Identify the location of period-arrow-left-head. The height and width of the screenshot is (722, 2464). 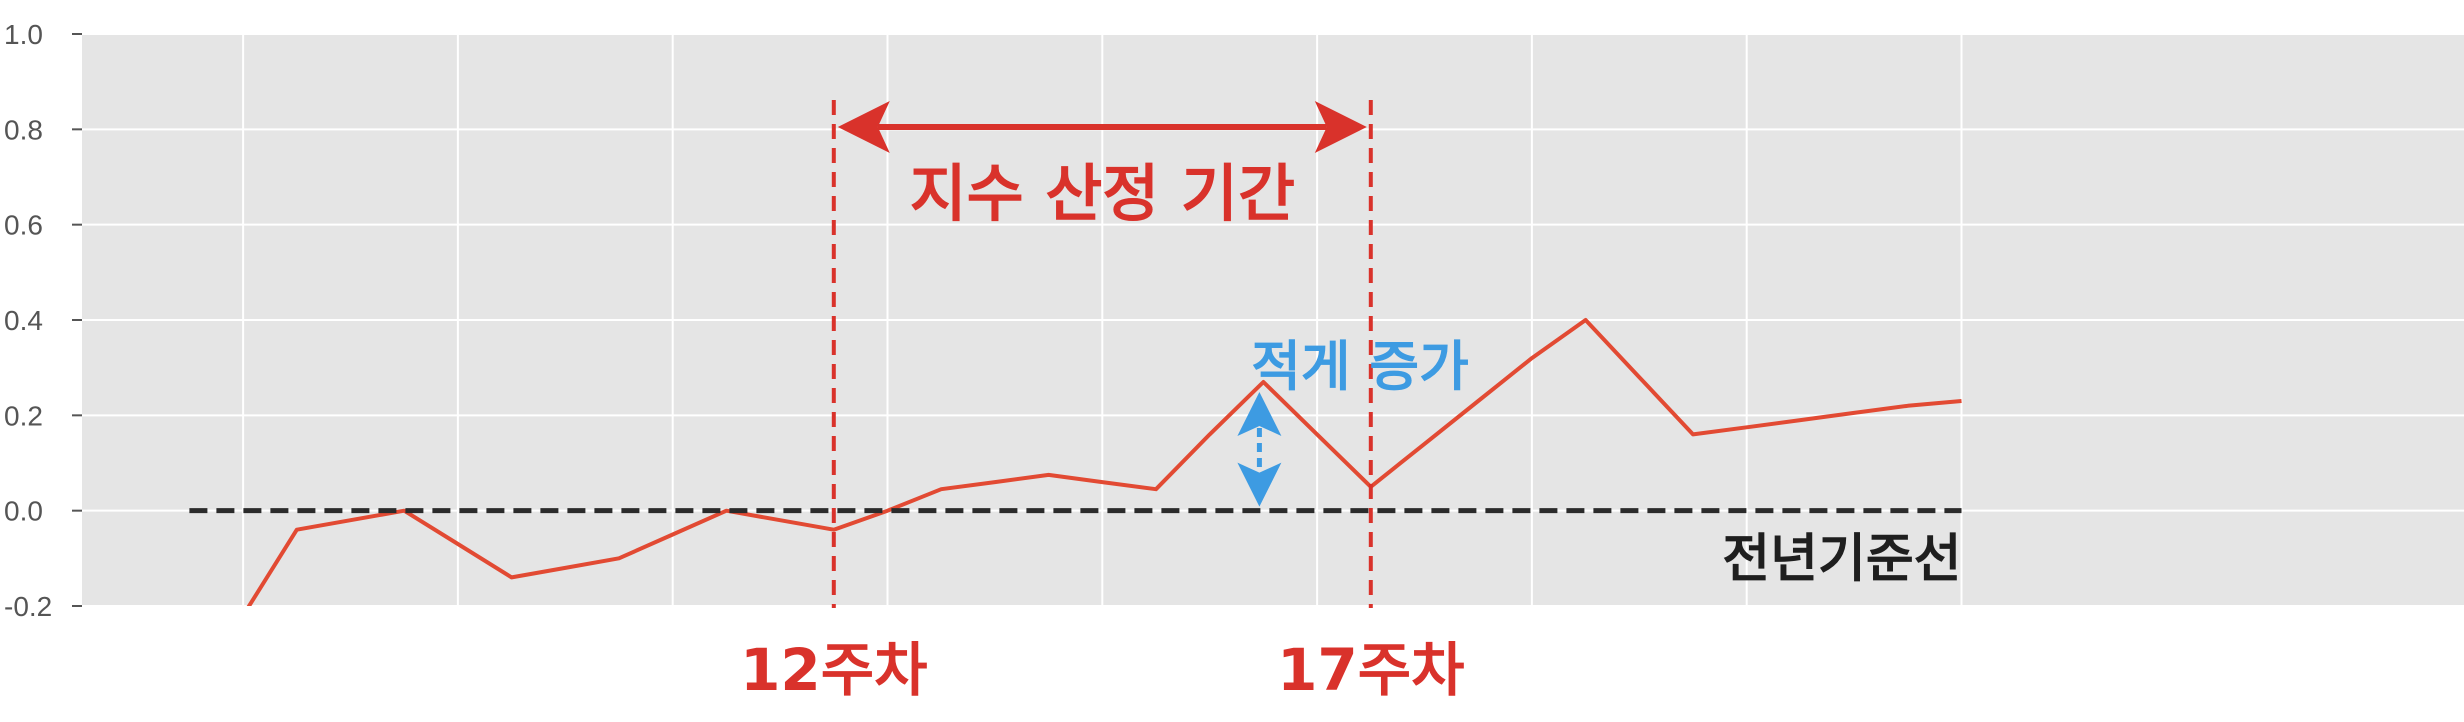
(863, 127).